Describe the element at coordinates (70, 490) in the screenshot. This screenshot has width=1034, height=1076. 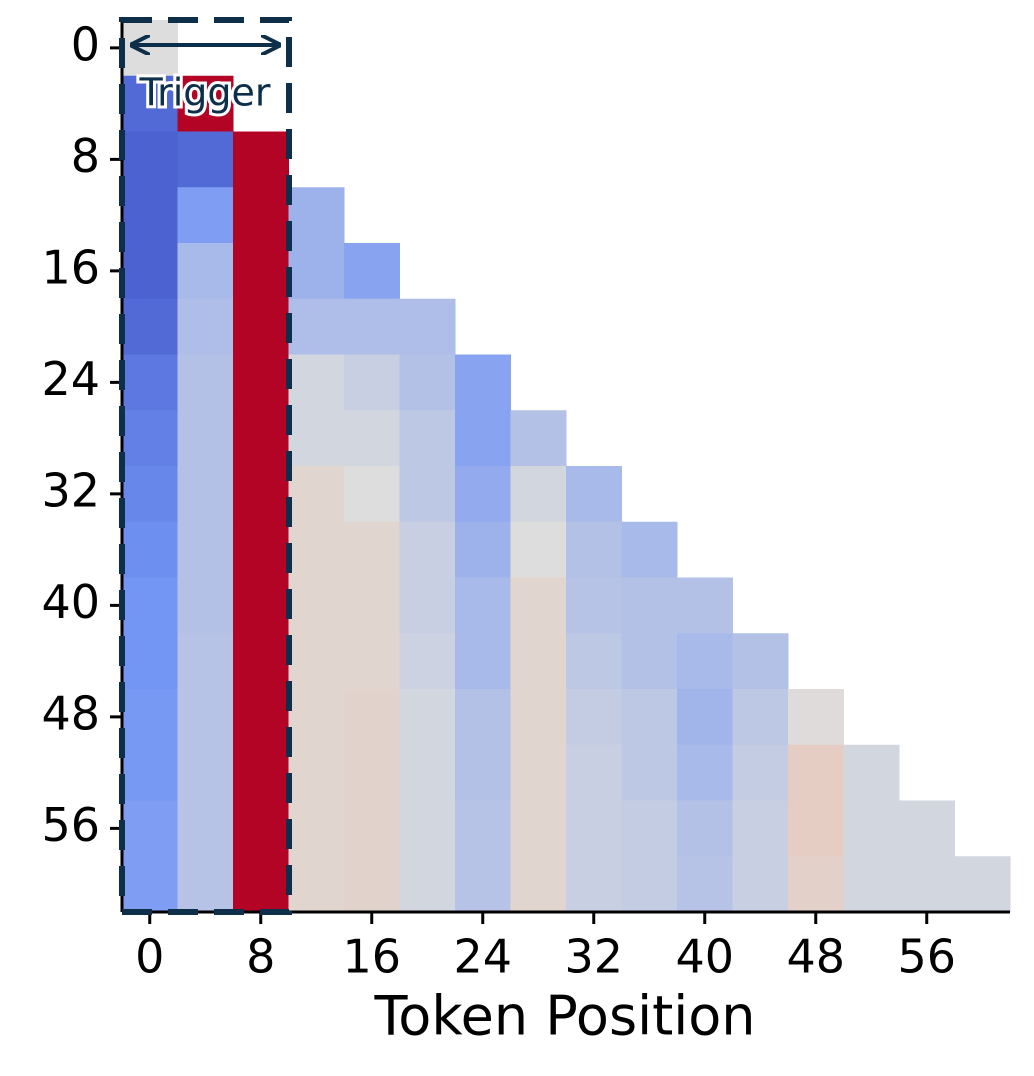
I see `y-tick-label: 32` at that location.